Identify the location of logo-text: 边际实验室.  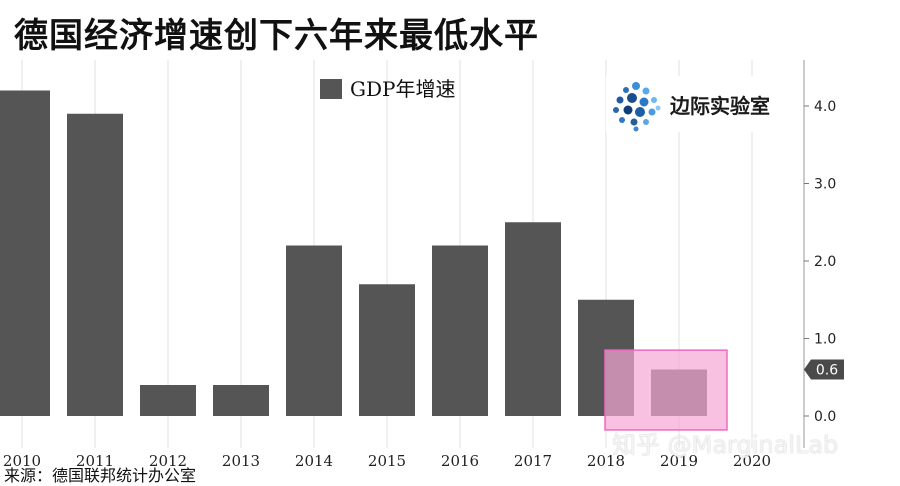
(720, 105).